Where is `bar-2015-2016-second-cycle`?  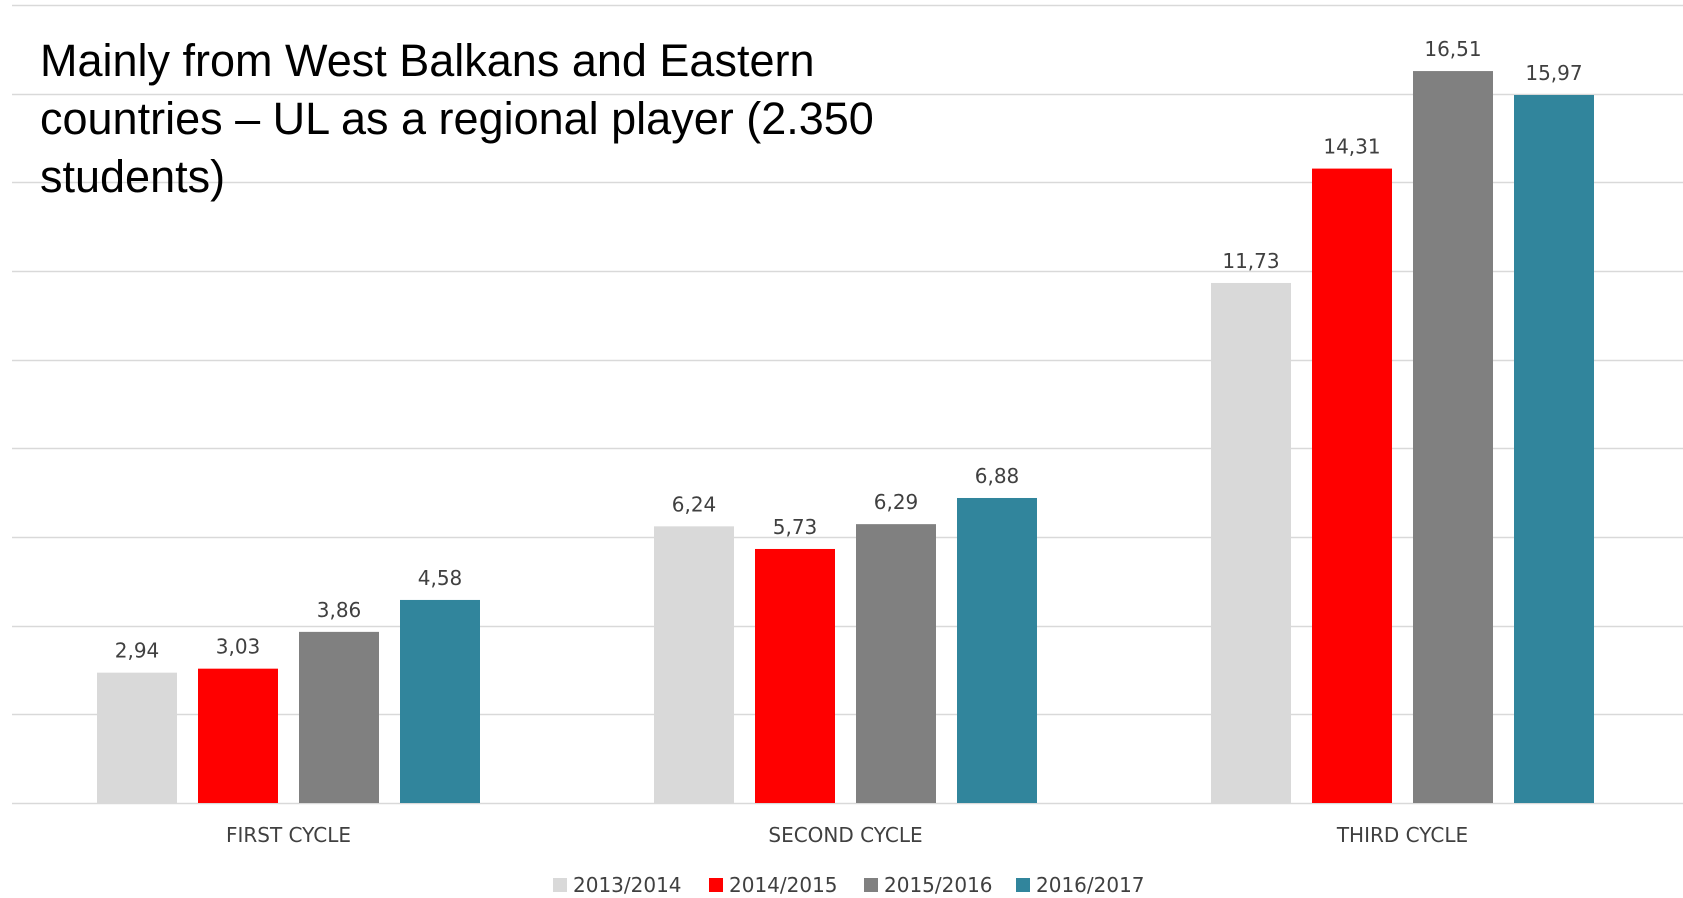
bar-2015-2016-second-cycle is located at coordinates (896, 663).